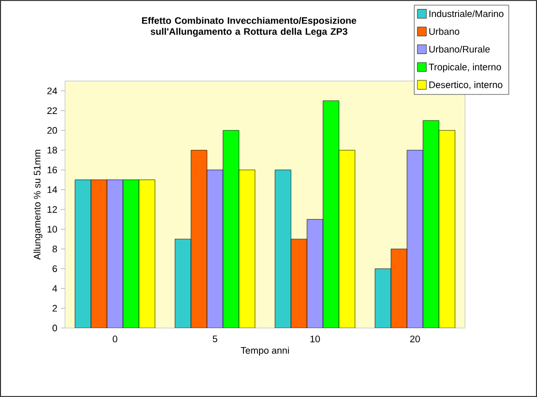 This screenshot has height=397, width=537. I want to click on y-tick-label: 2, so click(54, 308).